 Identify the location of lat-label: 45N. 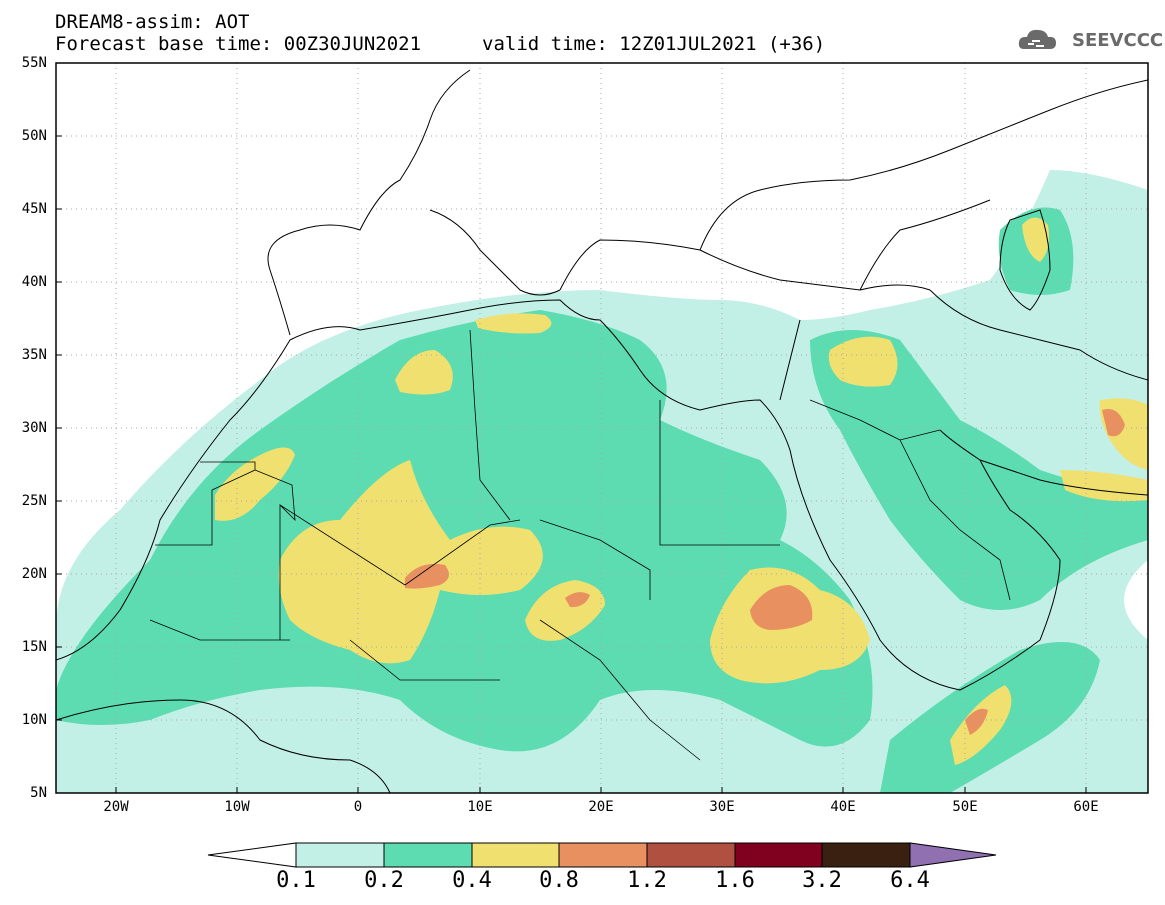
(34, 209).